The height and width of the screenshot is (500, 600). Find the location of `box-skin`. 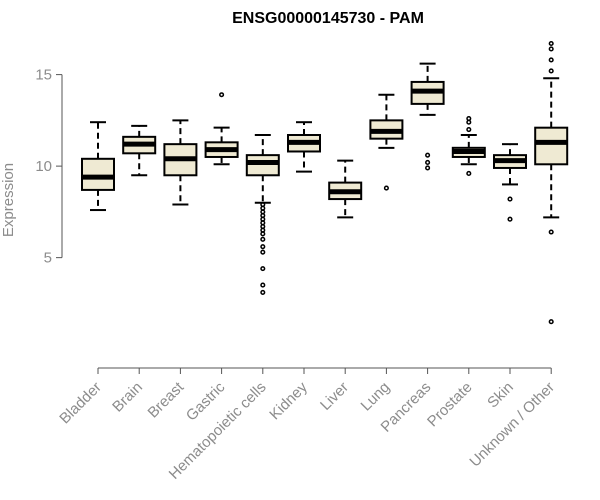

box-skin is located at coordinates (510, 182).